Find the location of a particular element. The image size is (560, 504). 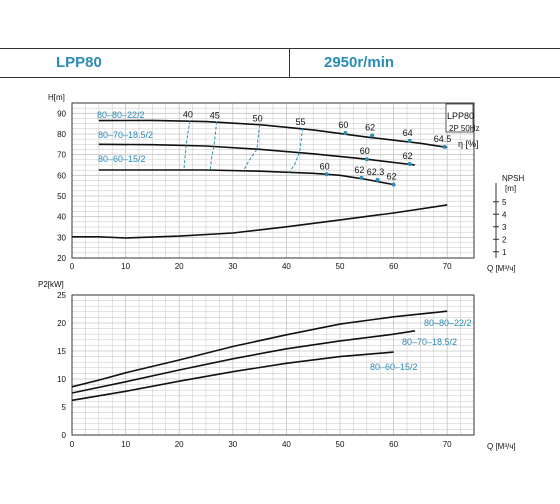

y-axis-label: P2[kW] is located at coordinates (51, 284).